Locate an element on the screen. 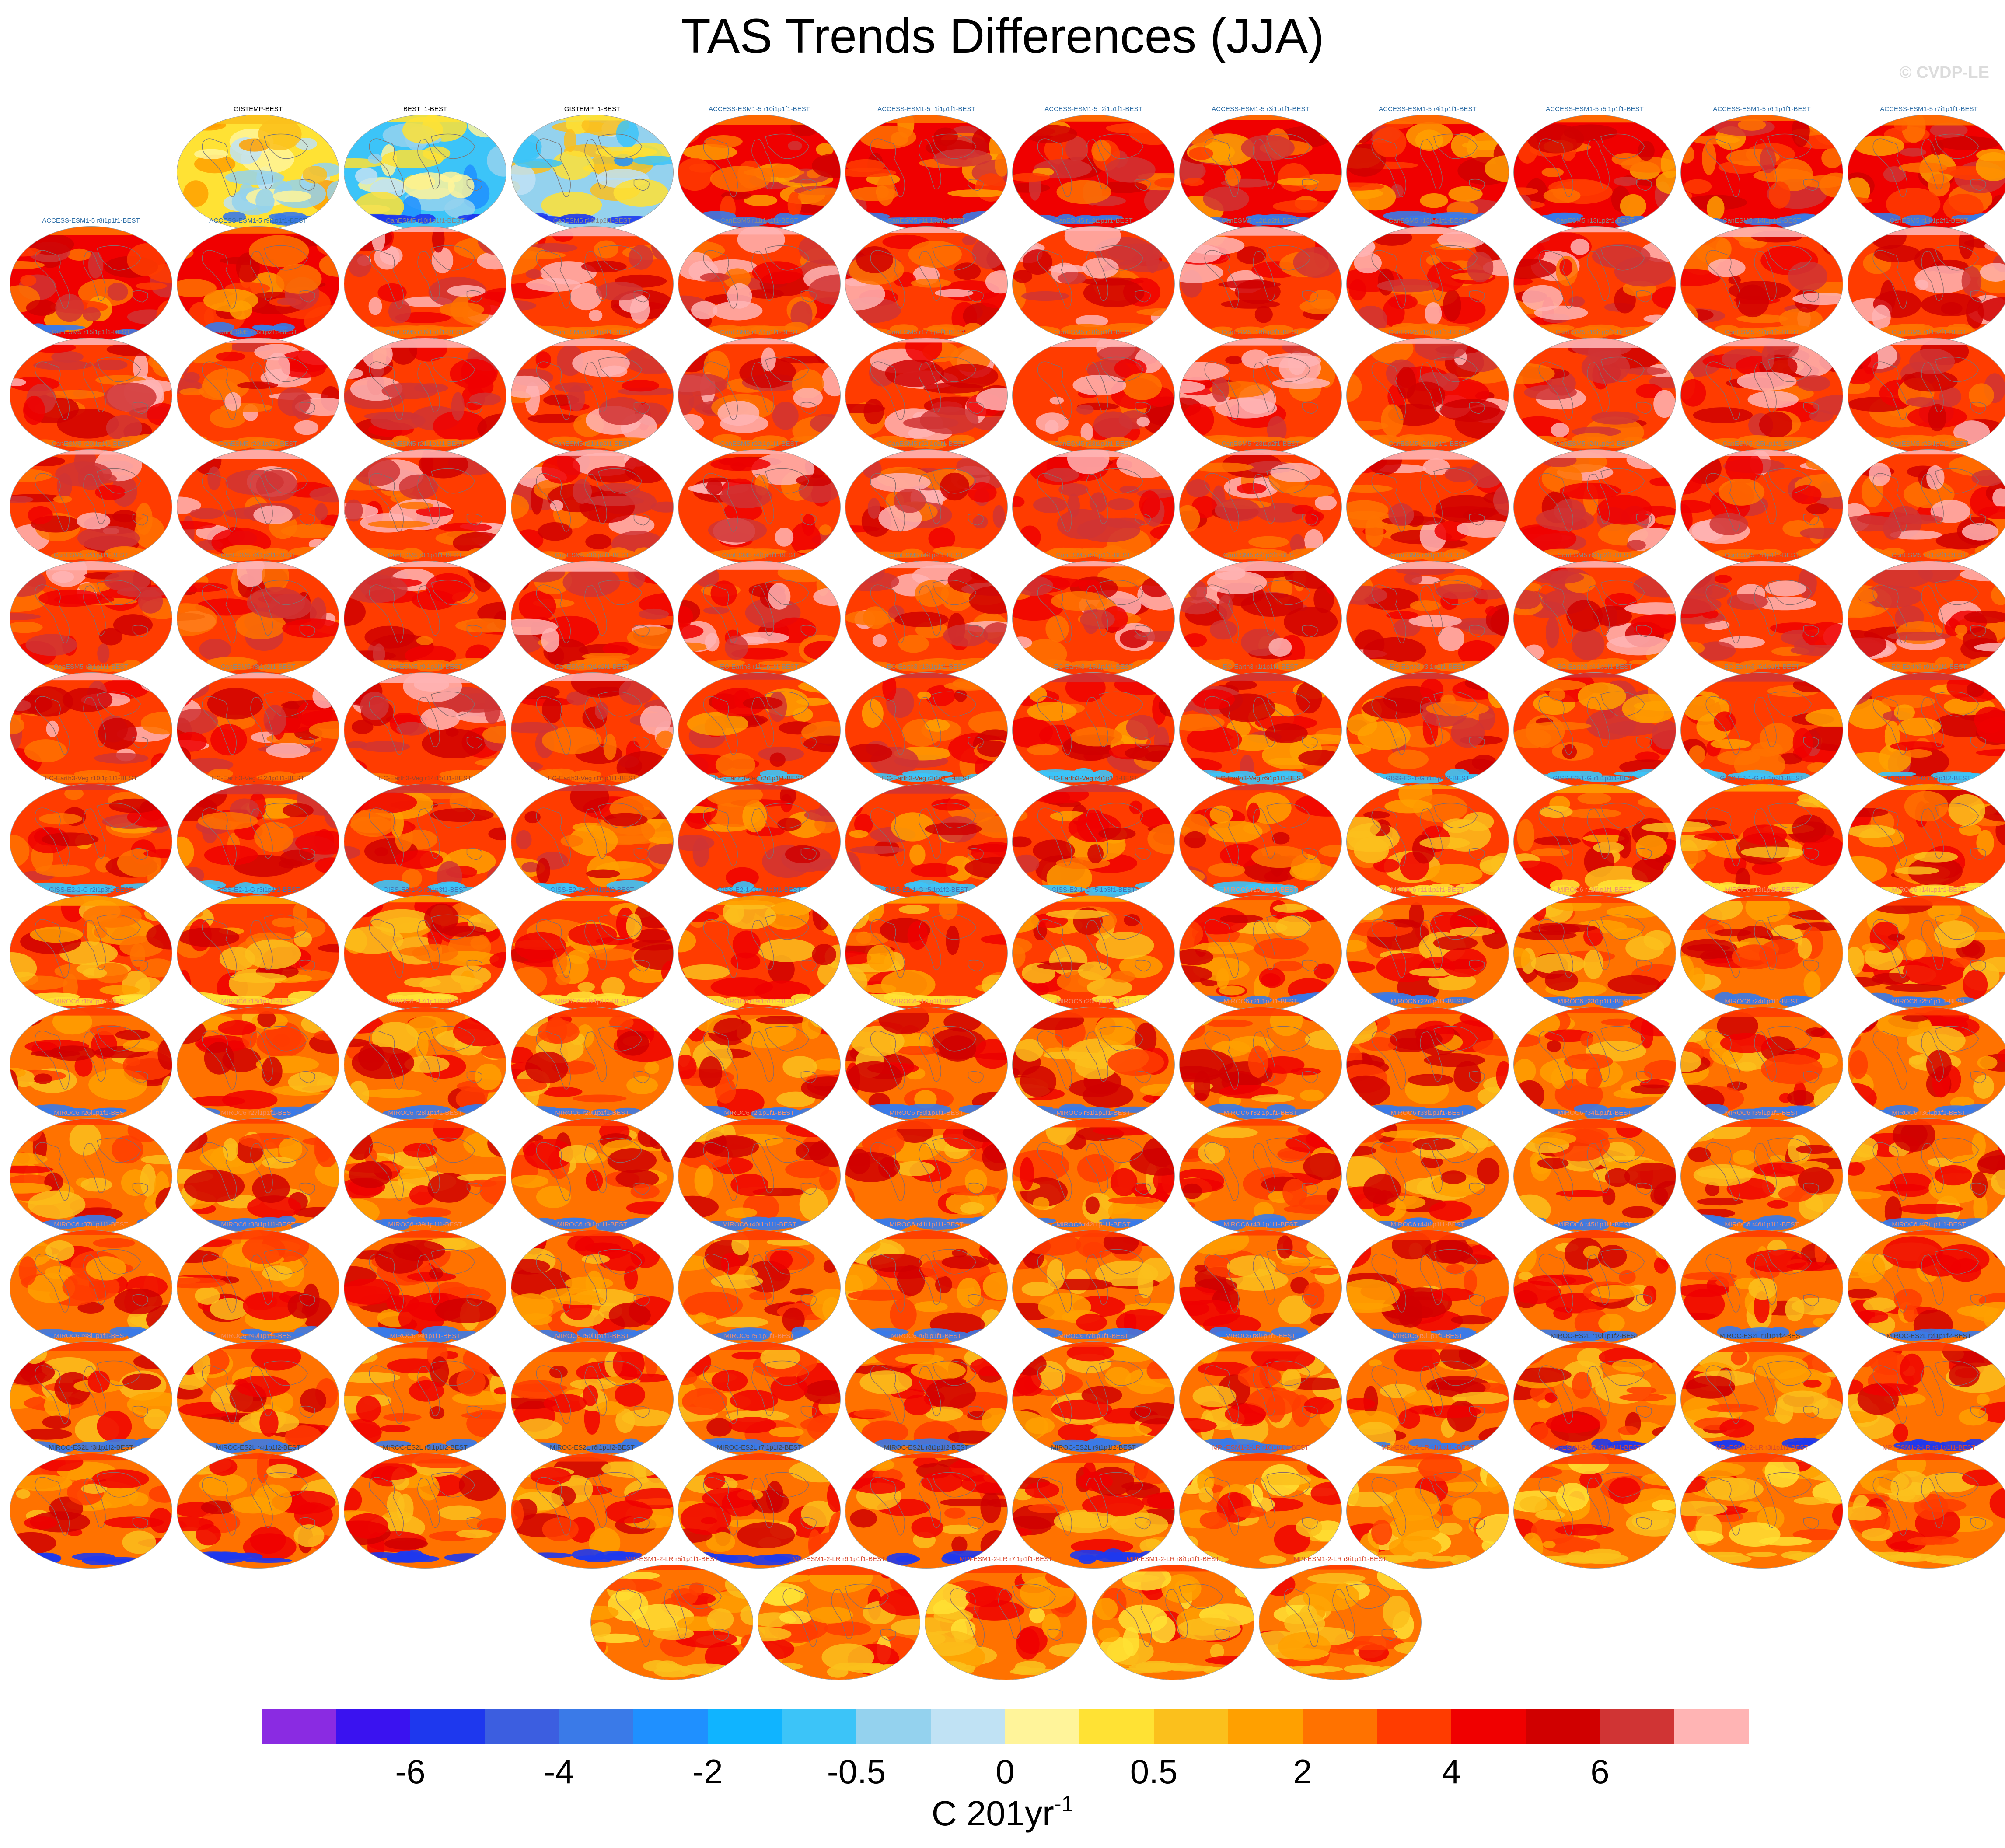 This screenshot has height=1848, width=2005. panel-label: MIROC-ES2L r8i1p1f2-BEST is located at coordinates (926, 1447).